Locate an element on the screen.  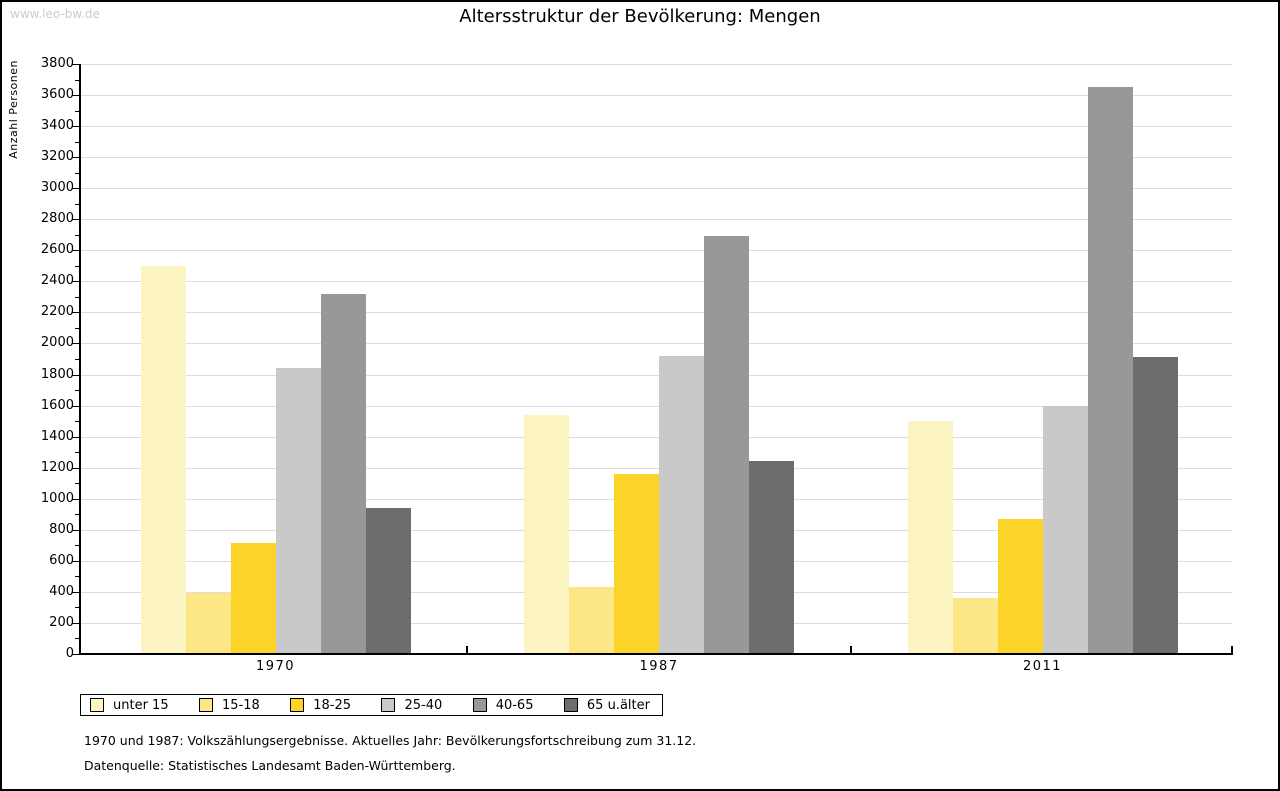
y-tick-label: 3000 is located at coordinates (57, 188).